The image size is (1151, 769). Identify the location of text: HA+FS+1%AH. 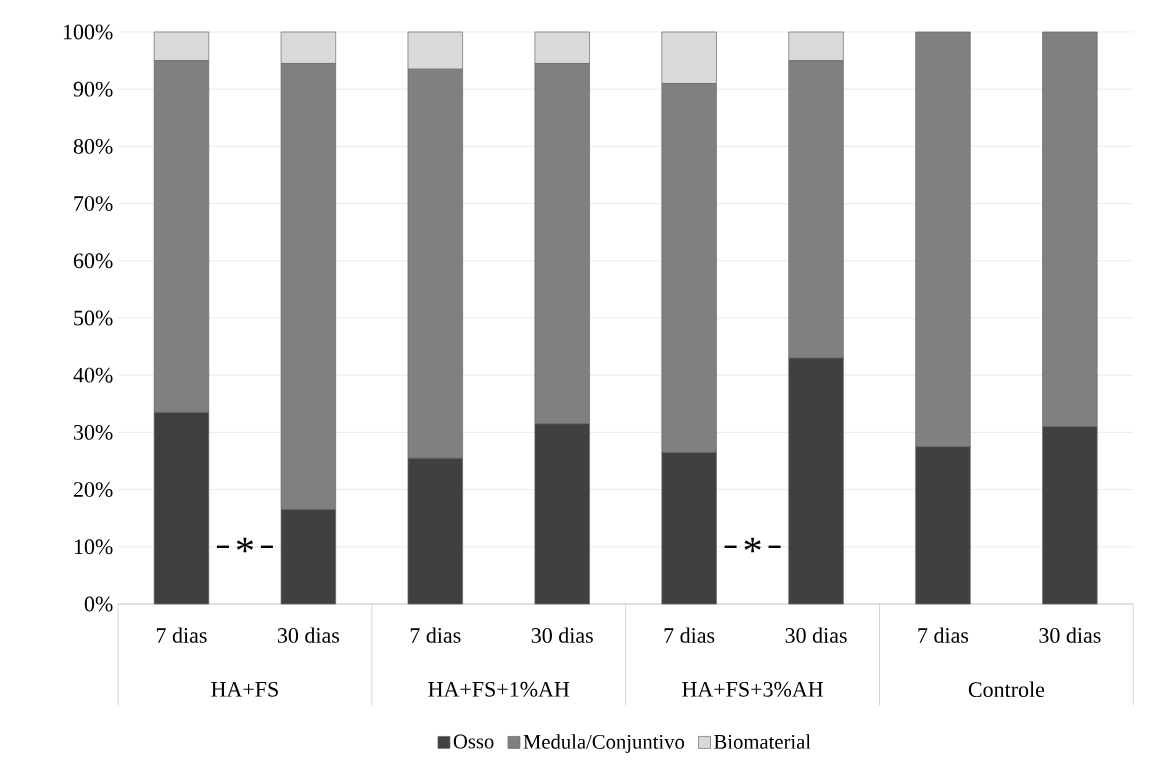
(499, 689).